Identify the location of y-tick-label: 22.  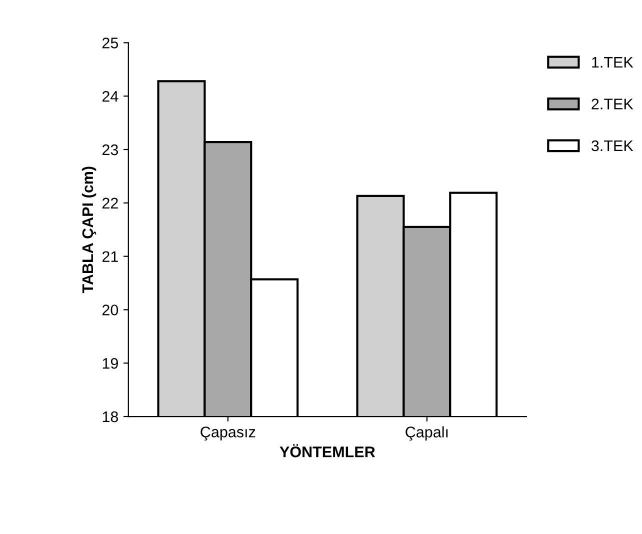
(110, 203).